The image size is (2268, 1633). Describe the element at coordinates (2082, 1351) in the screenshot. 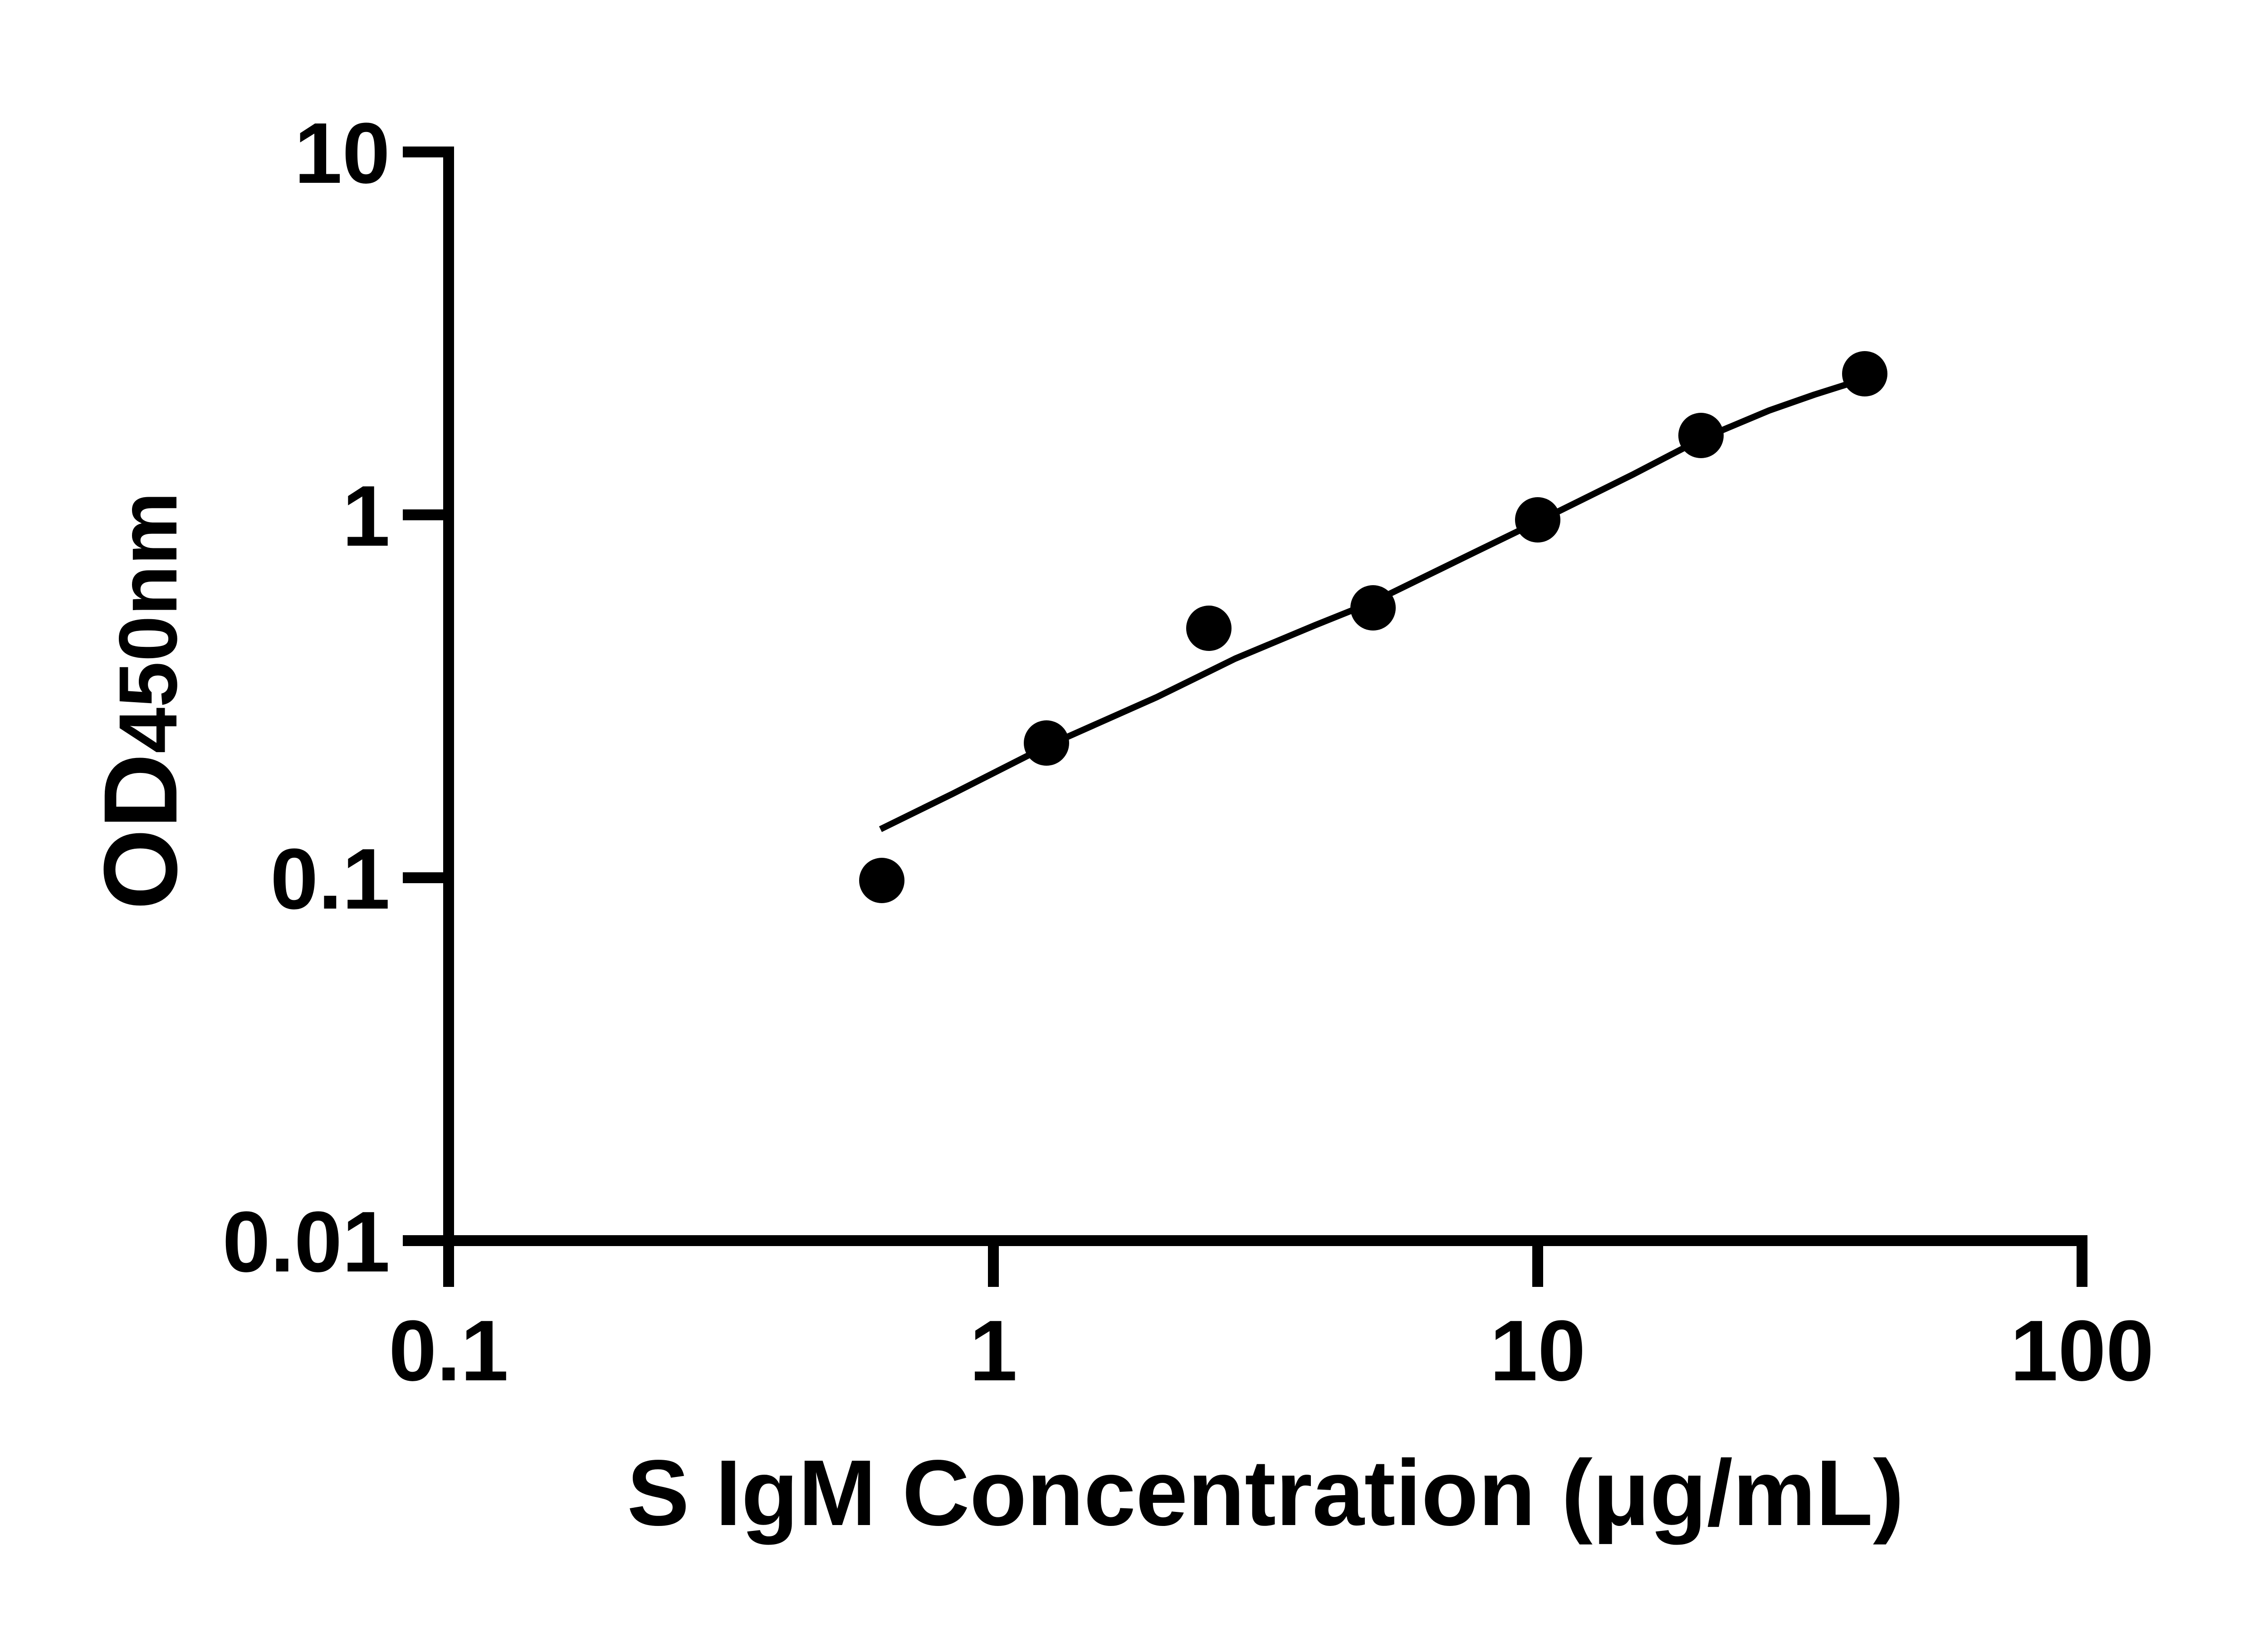

I see `svg-text: 100` at that location.